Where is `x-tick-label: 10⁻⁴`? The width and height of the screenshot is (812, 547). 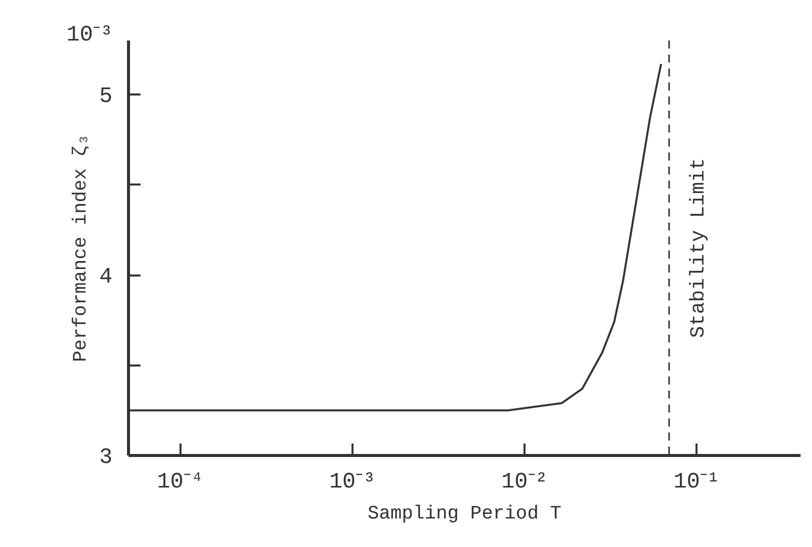
x-tick-label: 10⁻⁴ is located at coordinates (180, 482).